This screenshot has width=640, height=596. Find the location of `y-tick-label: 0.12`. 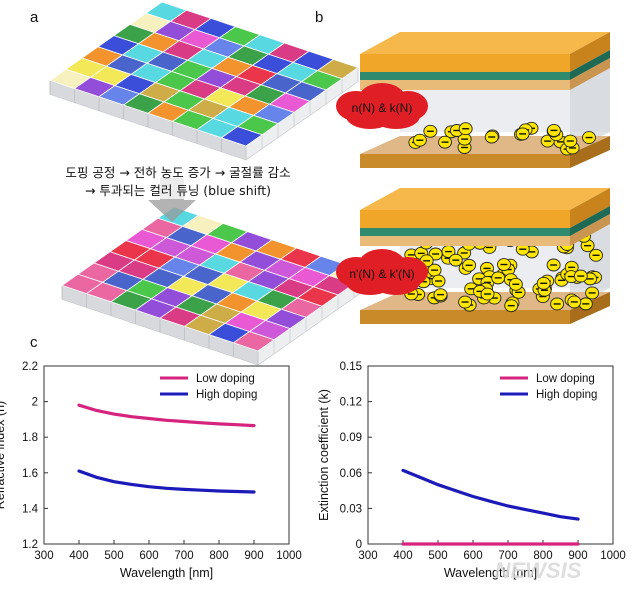

y-tick-label: 0.12 is located at coordinates (351, 403).